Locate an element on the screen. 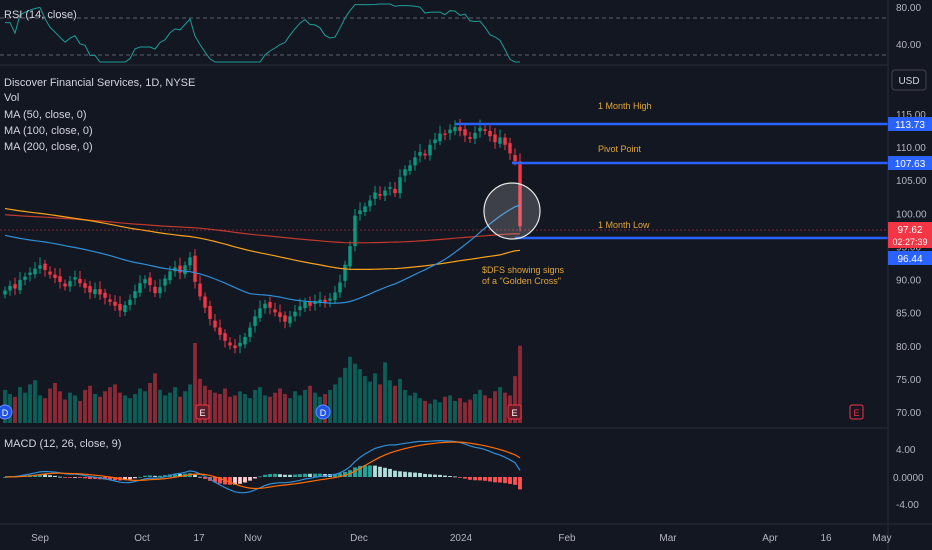  price-tick-label: 105.00 is located at coordinates (911, 181).